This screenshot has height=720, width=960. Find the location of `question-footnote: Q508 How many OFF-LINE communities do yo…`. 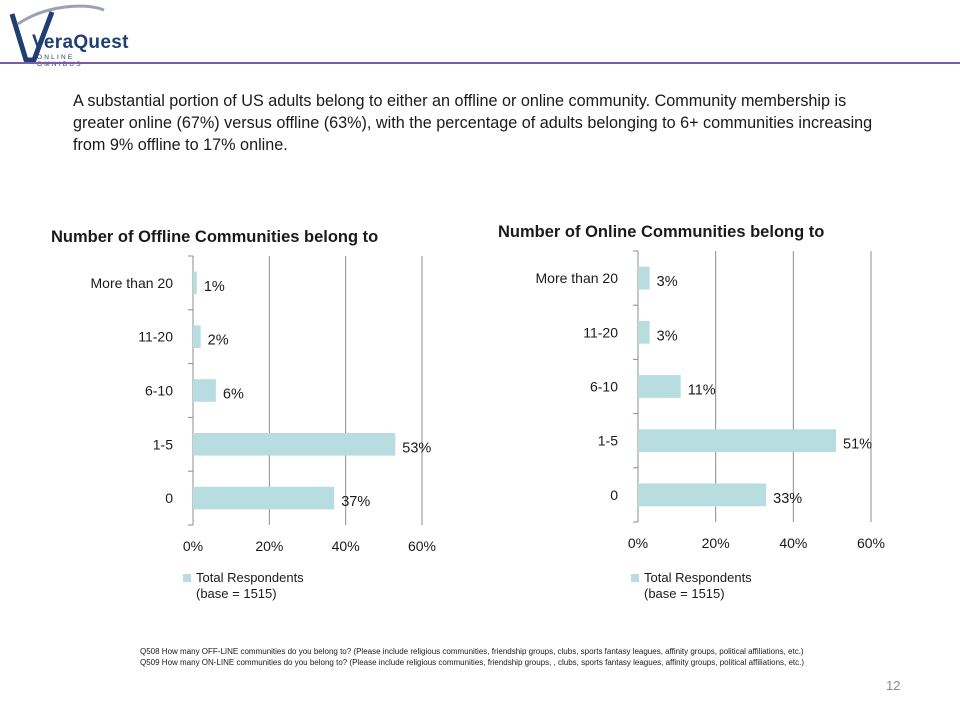

question-footnote: Q508 How many OFF-LINE communities do yo… is located at coordinates (475, 657).